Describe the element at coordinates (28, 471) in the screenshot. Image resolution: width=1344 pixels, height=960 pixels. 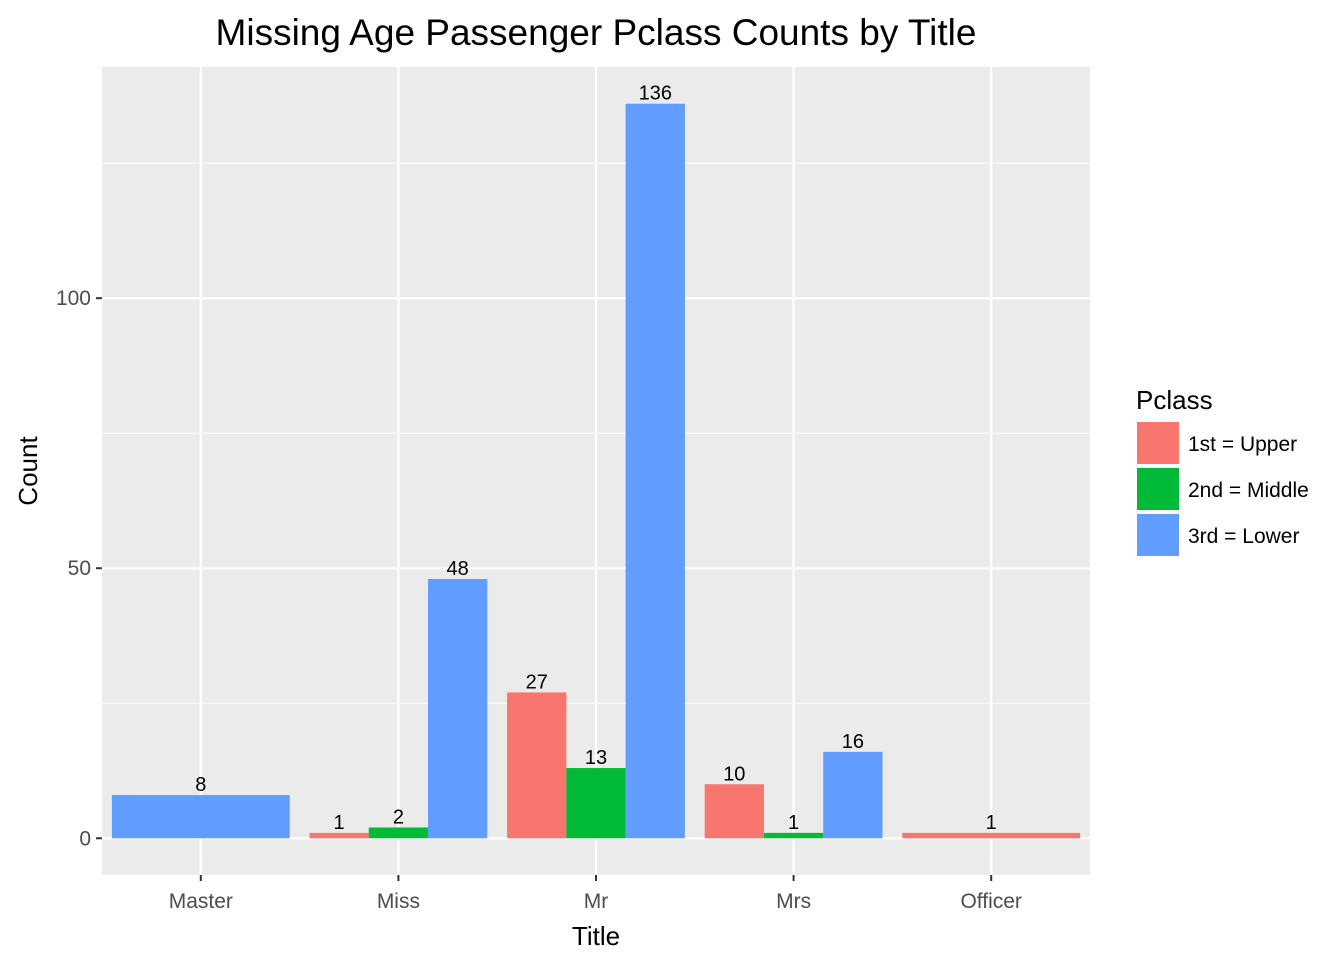
I see `y-axis-title: Count` at that location.